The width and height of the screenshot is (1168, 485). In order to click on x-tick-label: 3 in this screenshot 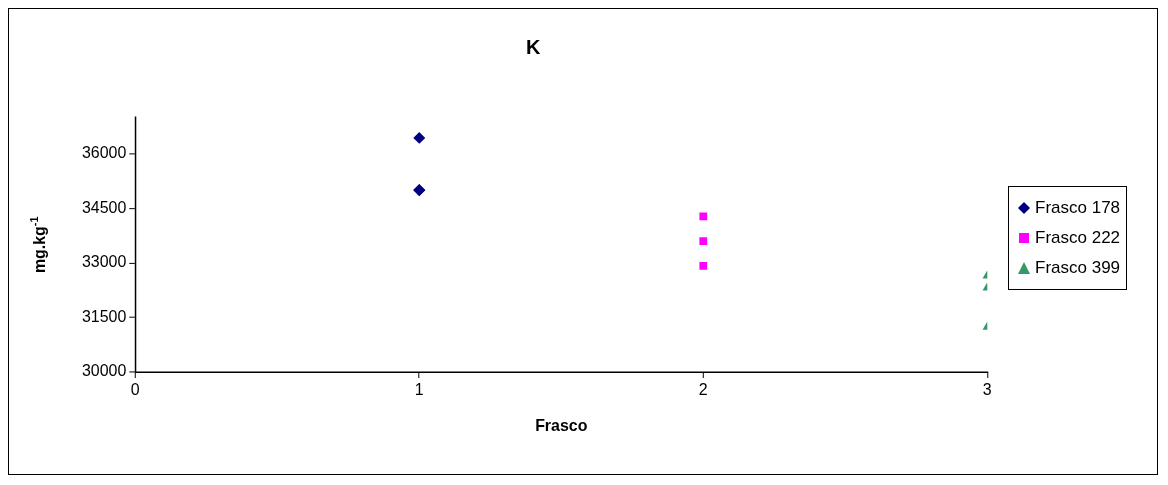, I will do `click(987, 389)`.